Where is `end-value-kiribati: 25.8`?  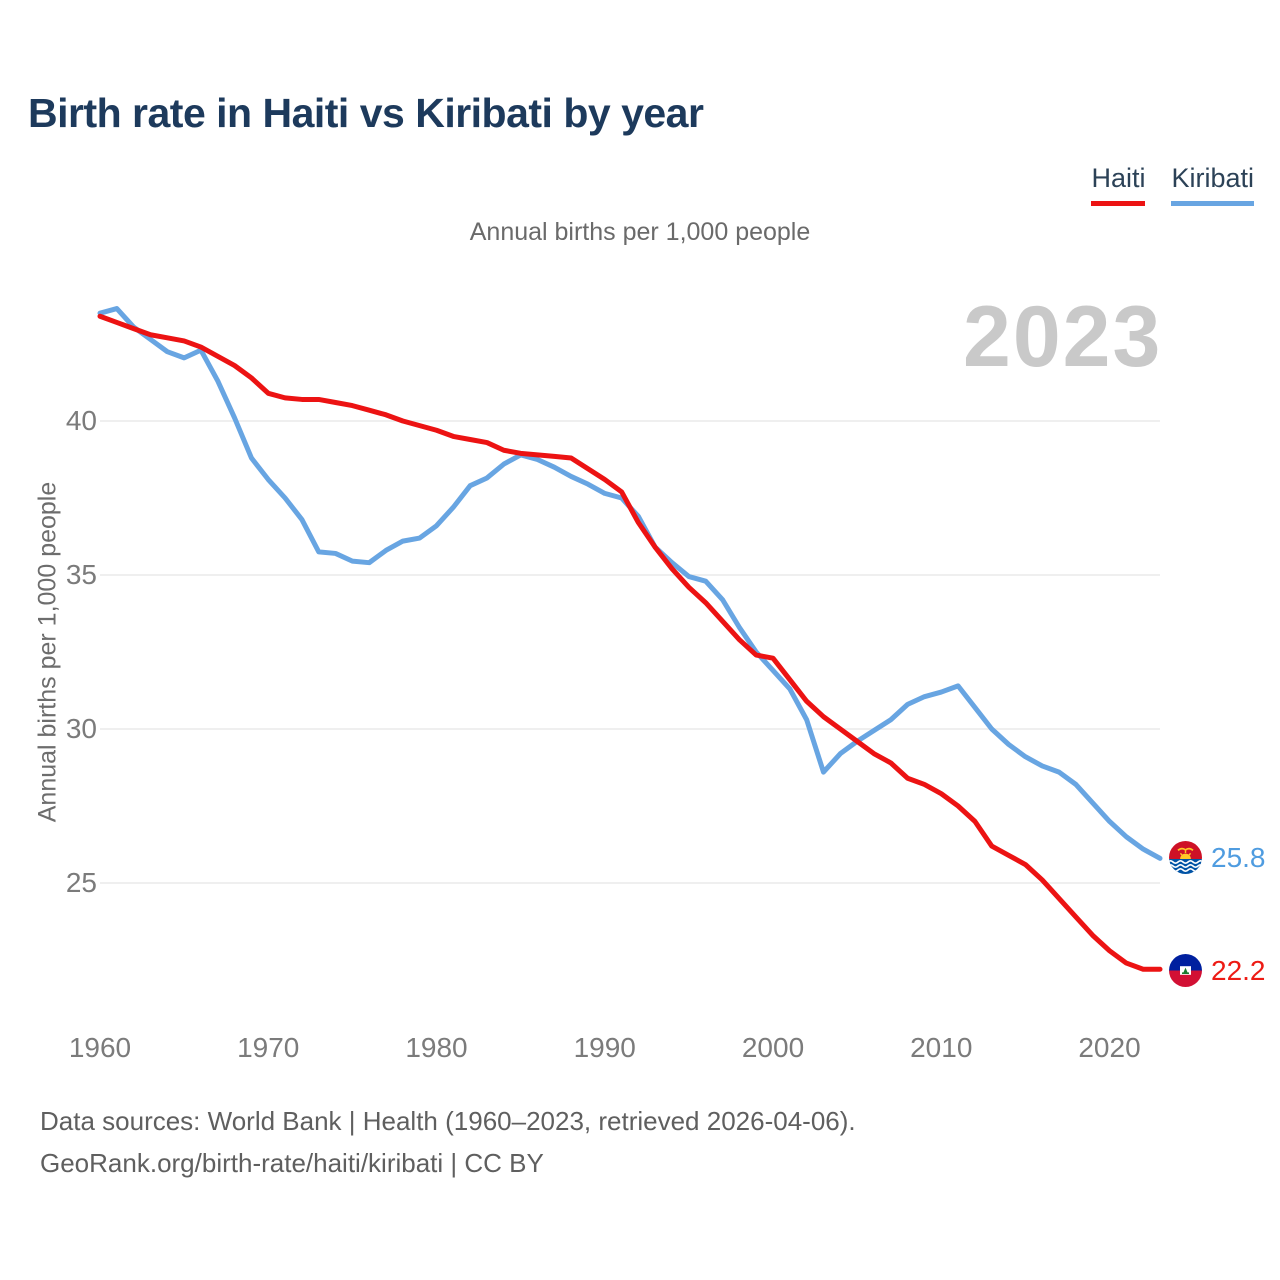 end-value-kiribati: 25.8 is located at coordinates (1238, 857).